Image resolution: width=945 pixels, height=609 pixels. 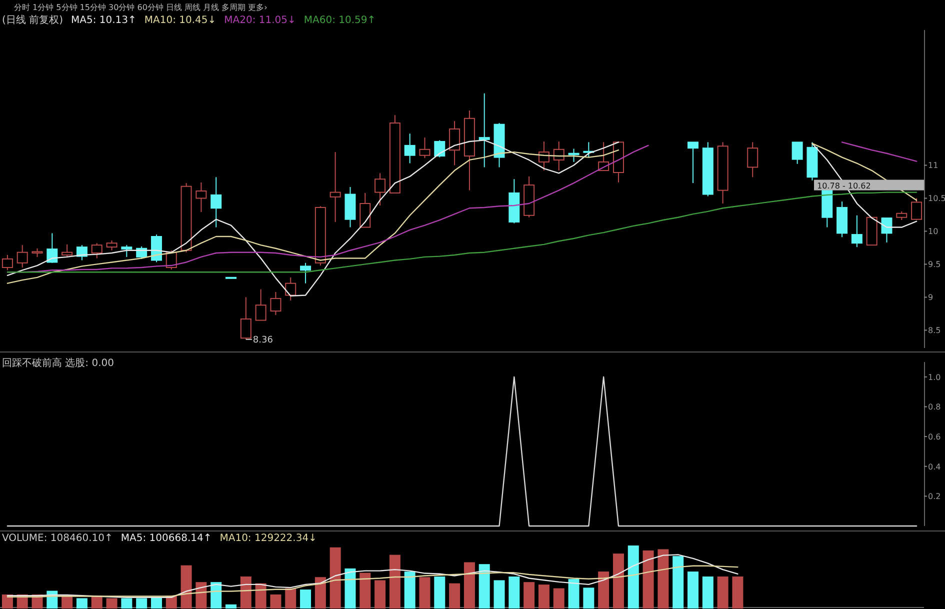 What do you see at coordinates (33, 20) in the screenshot?
I see `chart-title: (日线 前复权)` at bounding box center [33, 20].